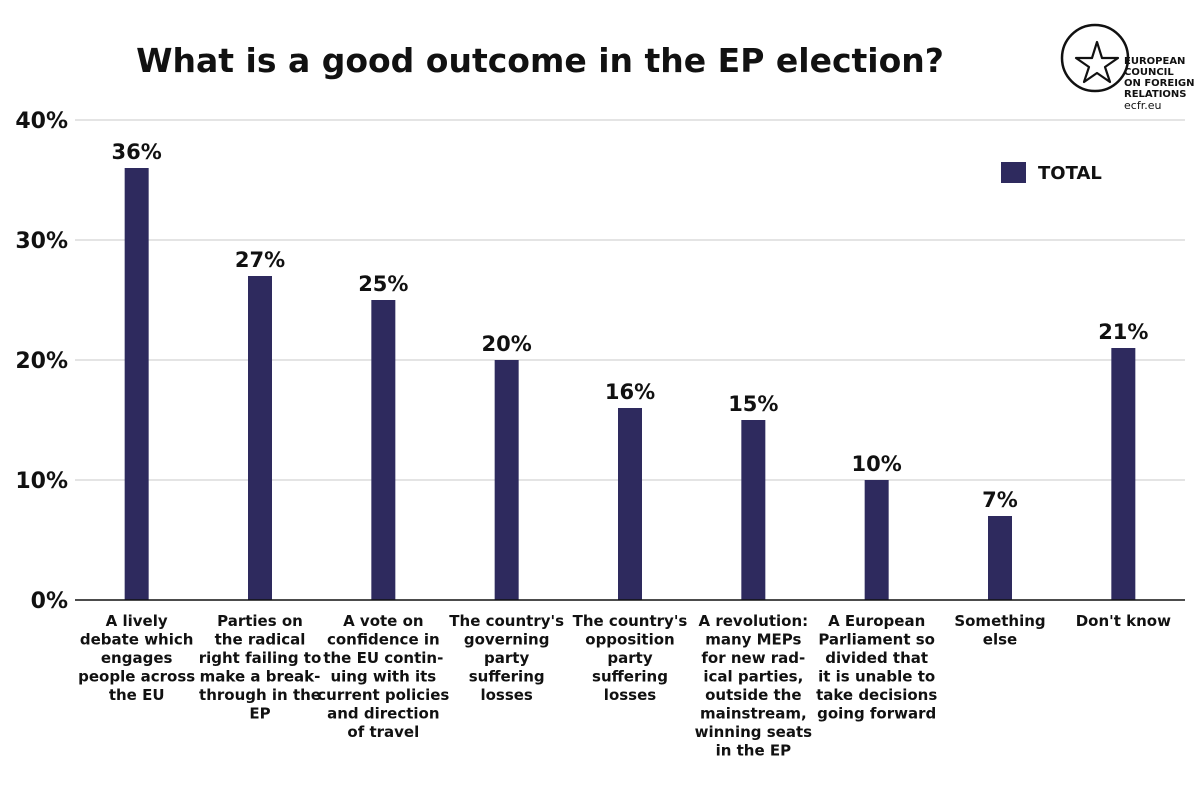 The image size is (1200, 800). I want to click on category-label-line: and direction, so click(383, 714).